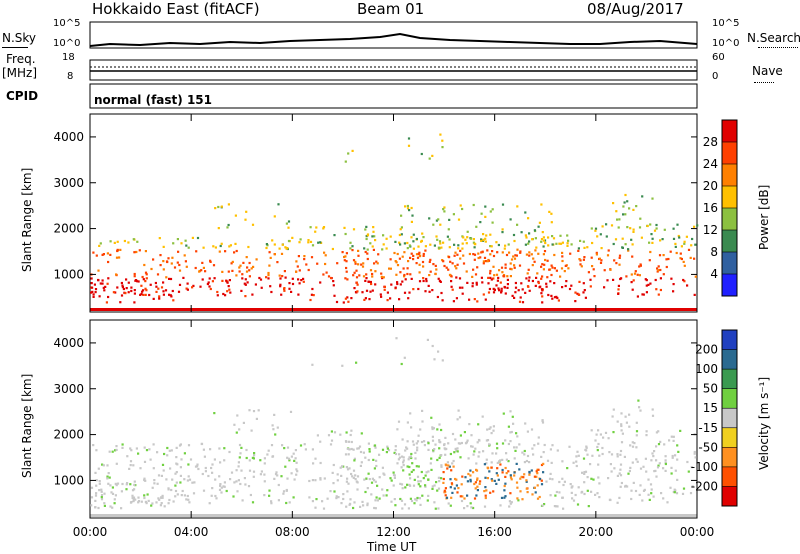 This screenshot has width=800, height=554. Describe the element at coordinates (729, 379) in the screenshot. I see `colorbar-segment` at that location.